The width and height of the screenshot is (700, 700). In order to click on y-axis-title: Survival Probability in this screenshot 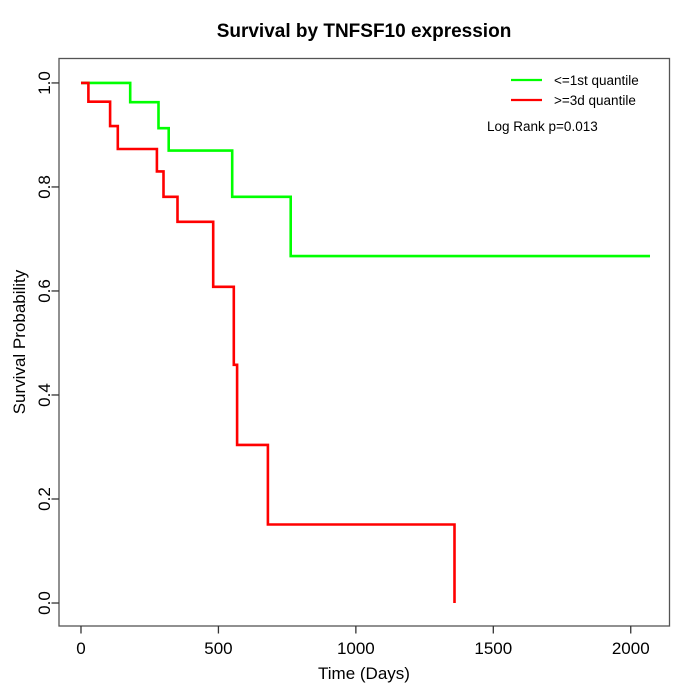, I will do `click(19, 341)`.